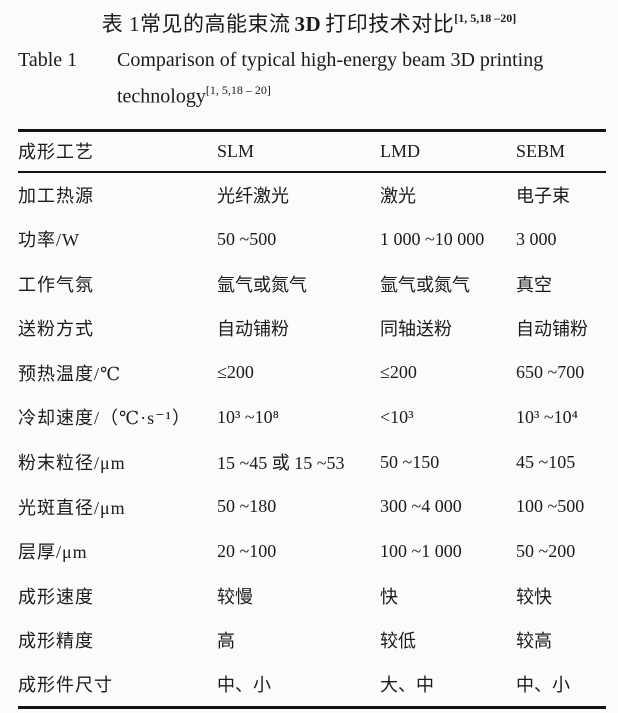  Describe the element at coordinates (121, 24) in the screenshot. I see `table-title-zh-label: 表 1` at that location.